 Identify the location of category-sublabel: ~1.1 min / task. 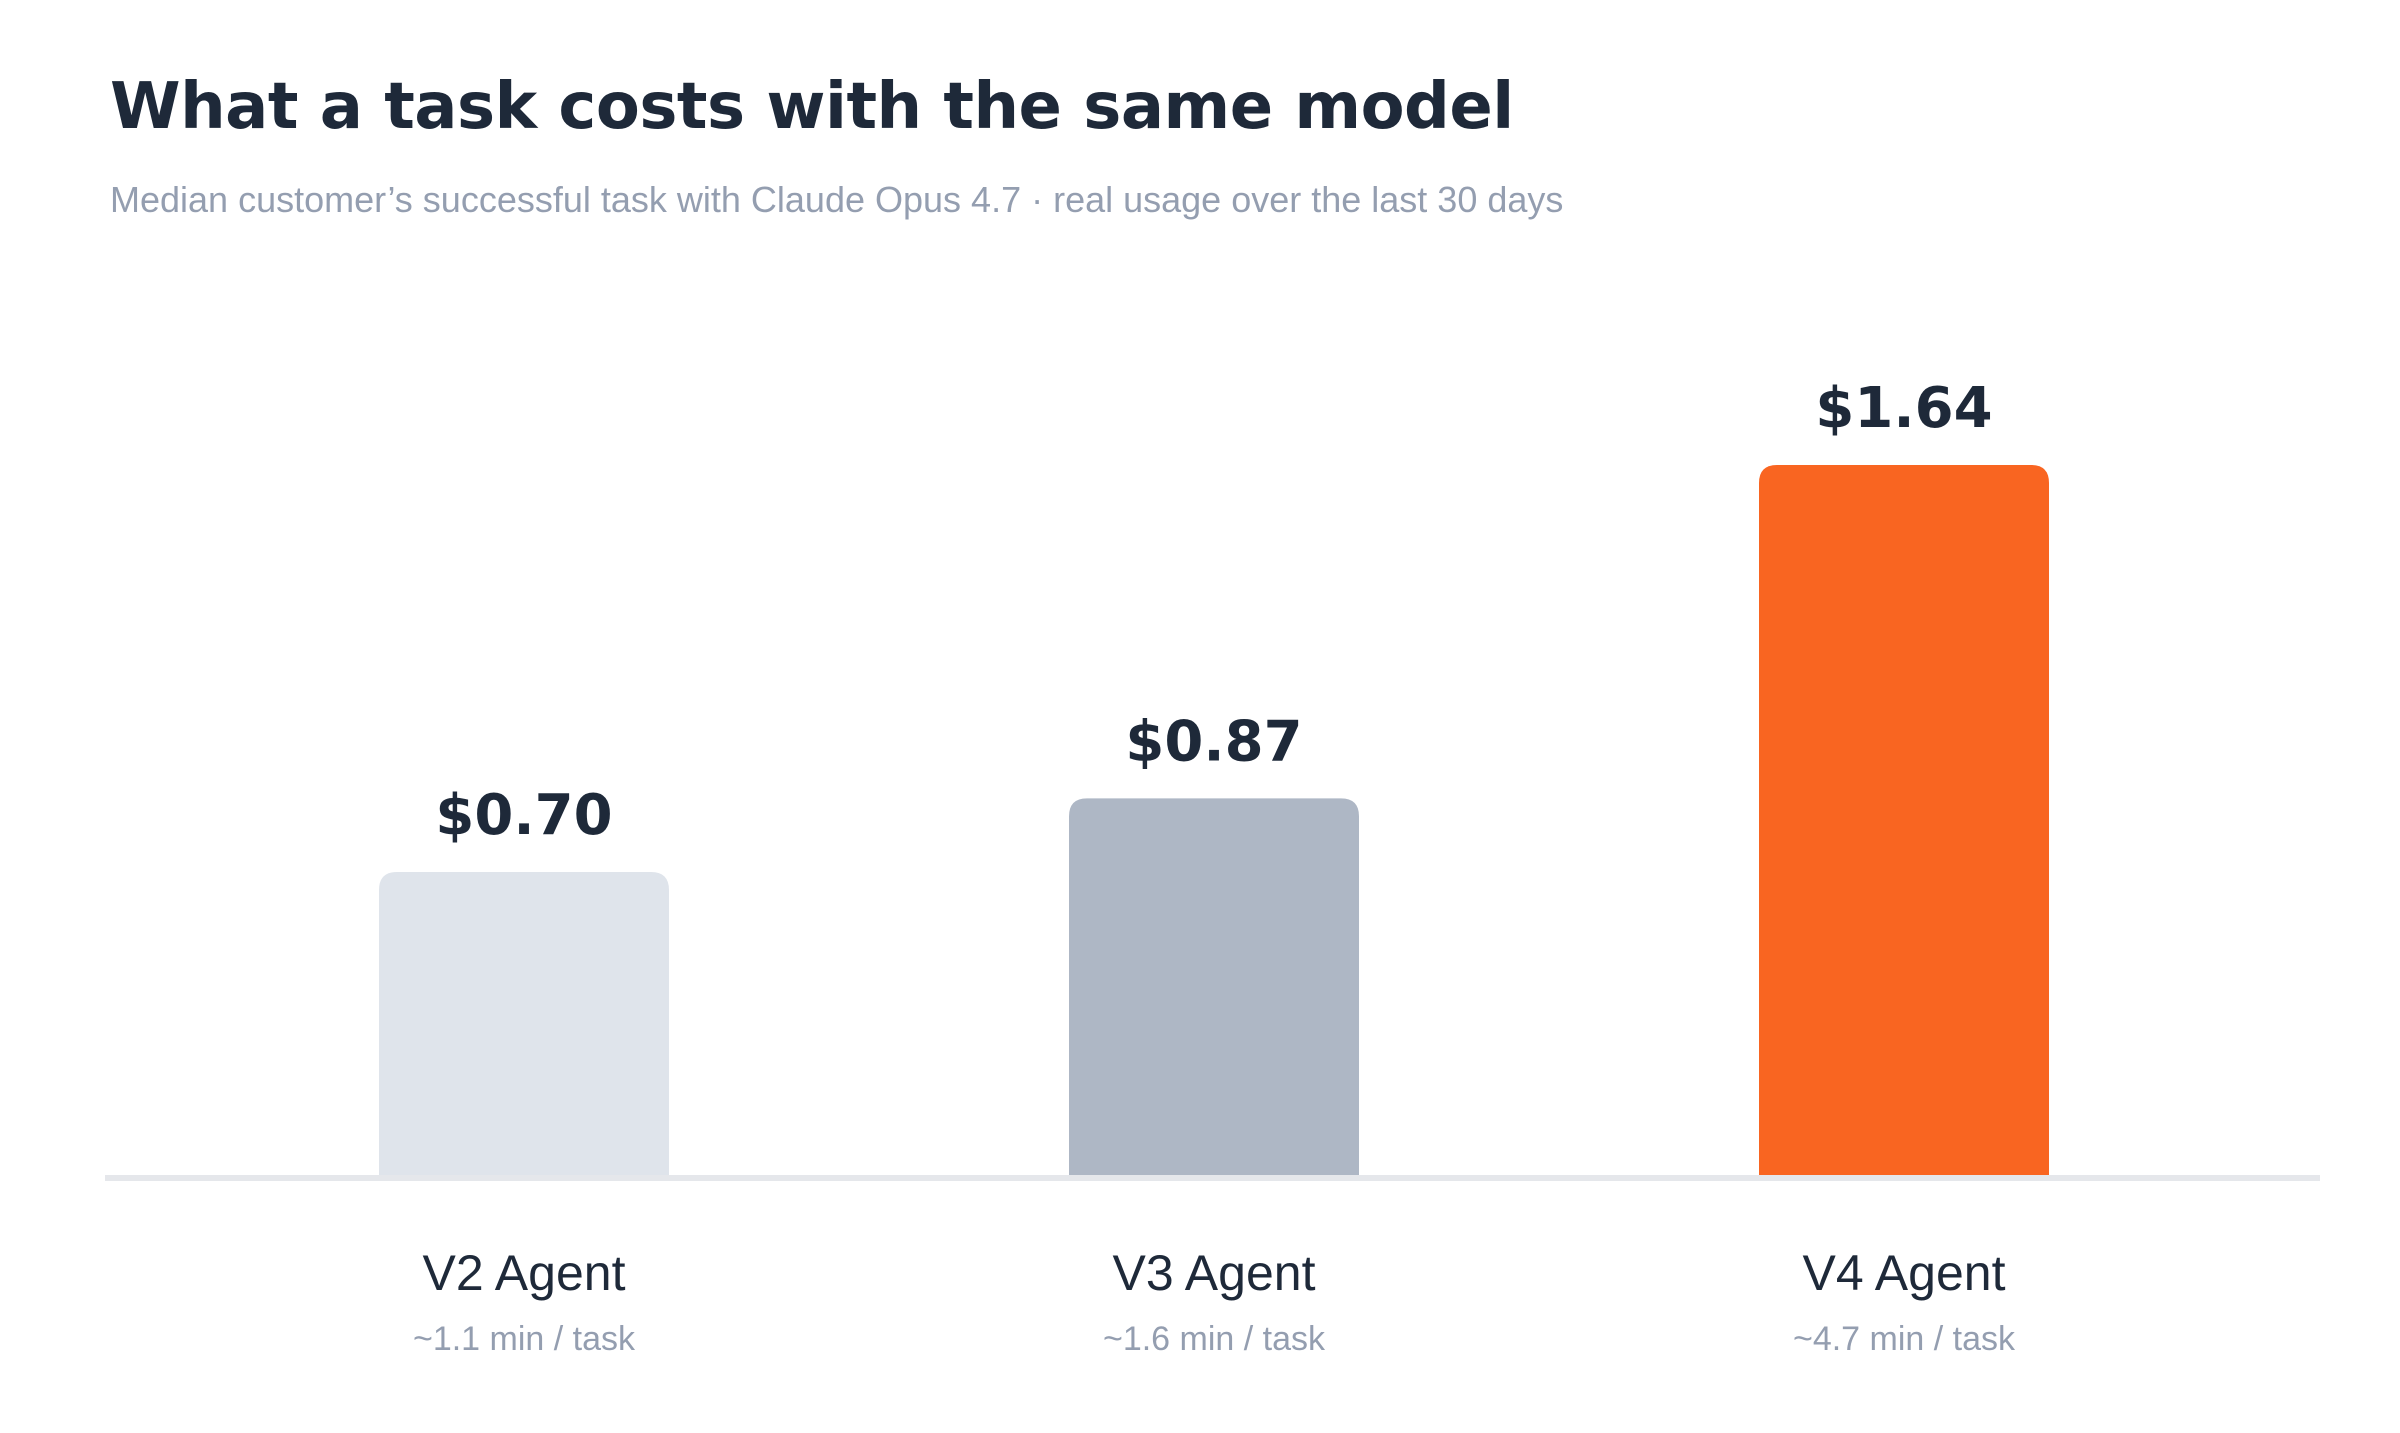
(524, 1339).